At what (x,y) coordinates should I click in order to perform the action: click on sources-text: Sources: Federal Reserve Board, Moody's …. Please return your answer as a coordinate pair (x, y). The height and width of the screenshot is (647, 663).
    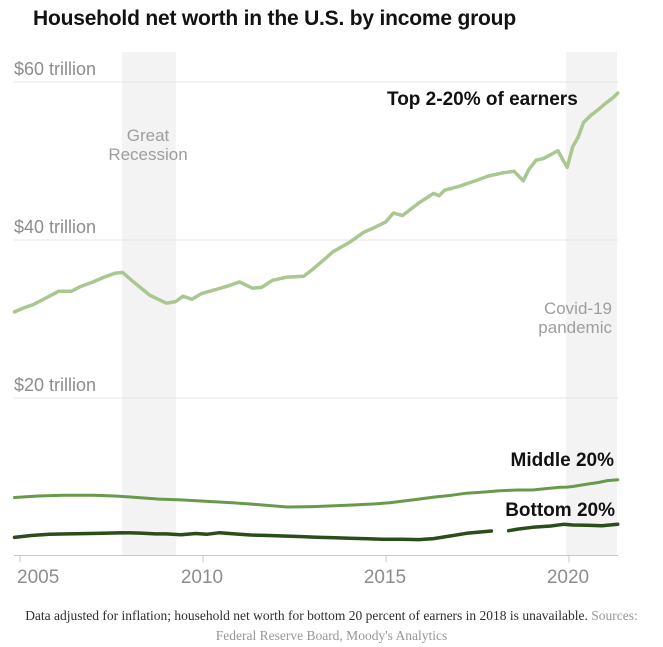
    Looking at the image, I should click on (426, 625).